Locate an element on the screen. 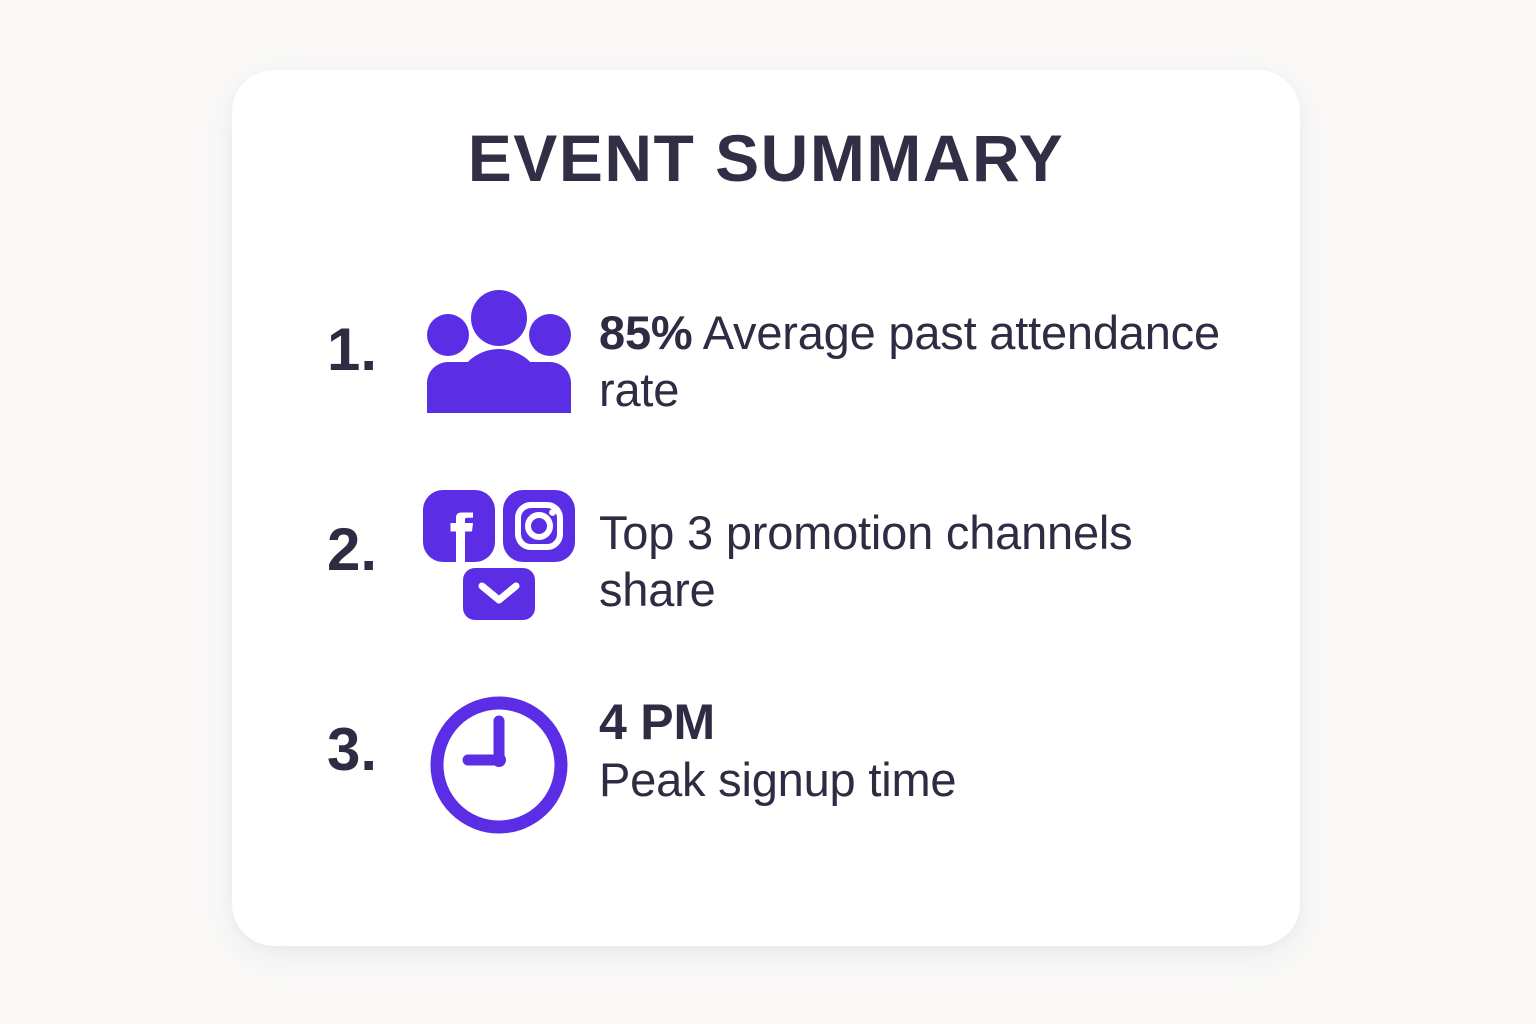  clock-icon is located at coordinates (499, 767).